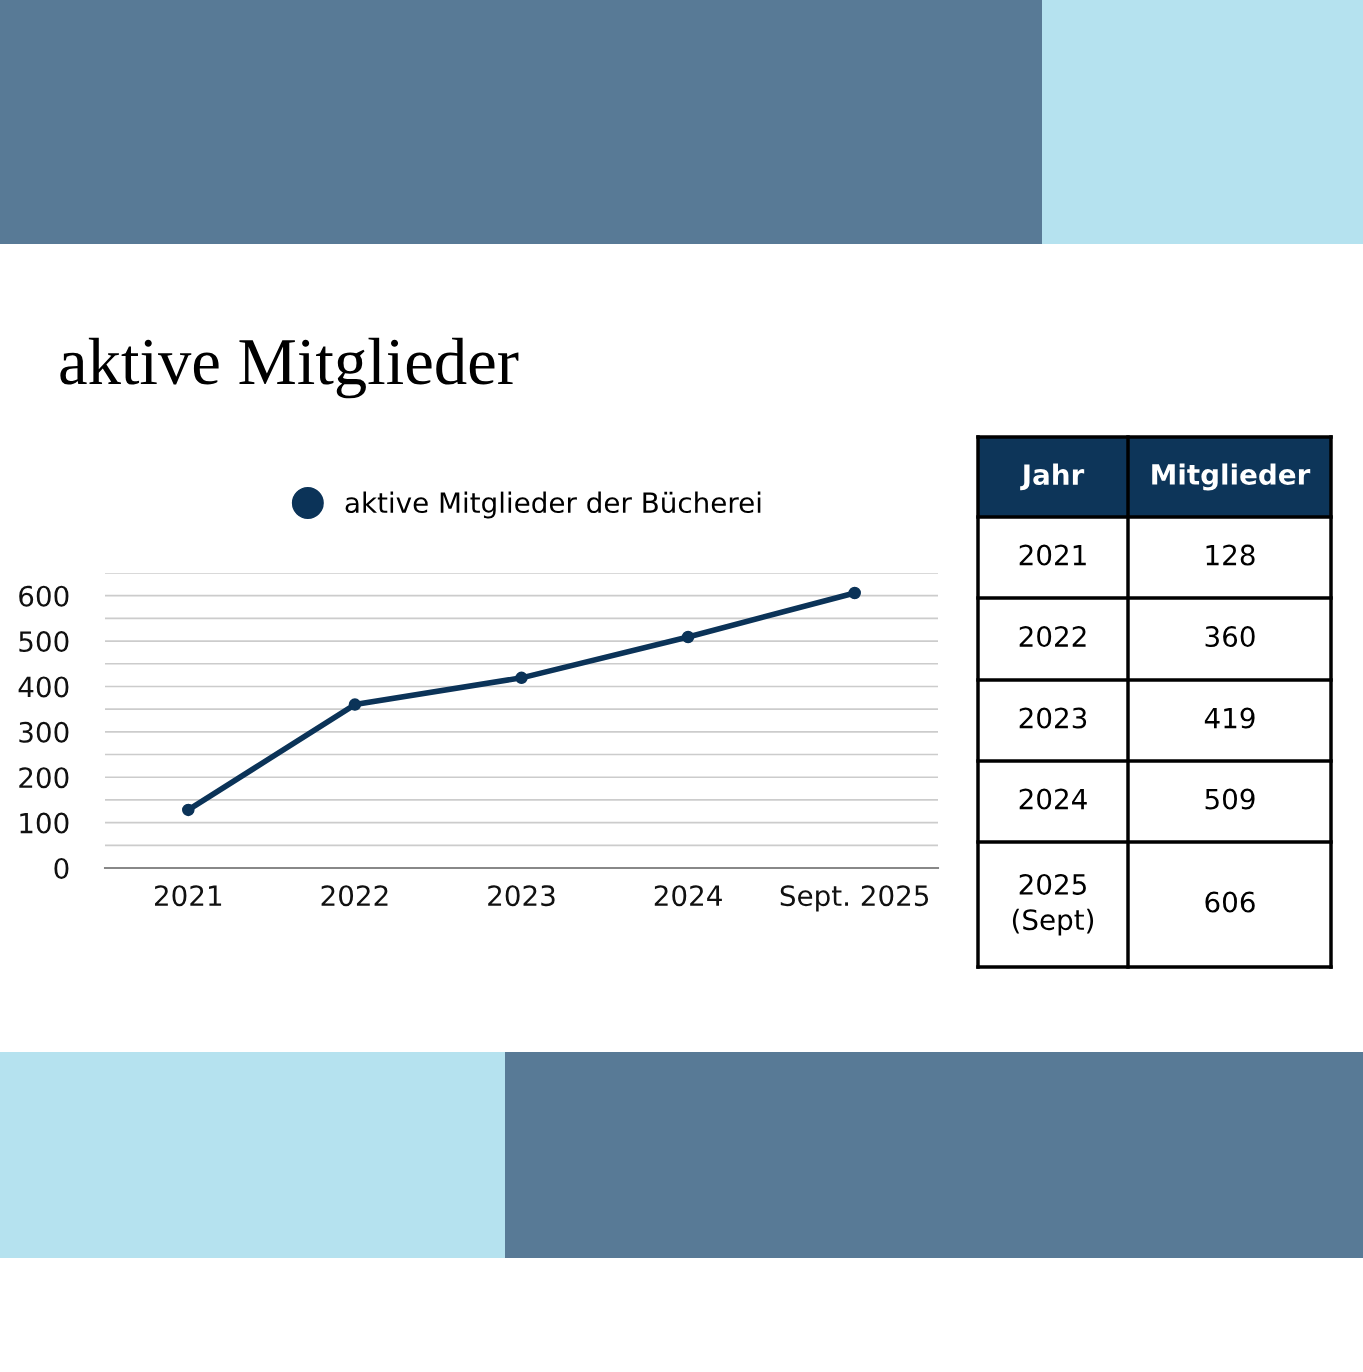 This screenshot has width=1363, height=1372. Describe the element at coordinates (44, 642) in the screenshot. I see `y-tick-label: 500` at that location.